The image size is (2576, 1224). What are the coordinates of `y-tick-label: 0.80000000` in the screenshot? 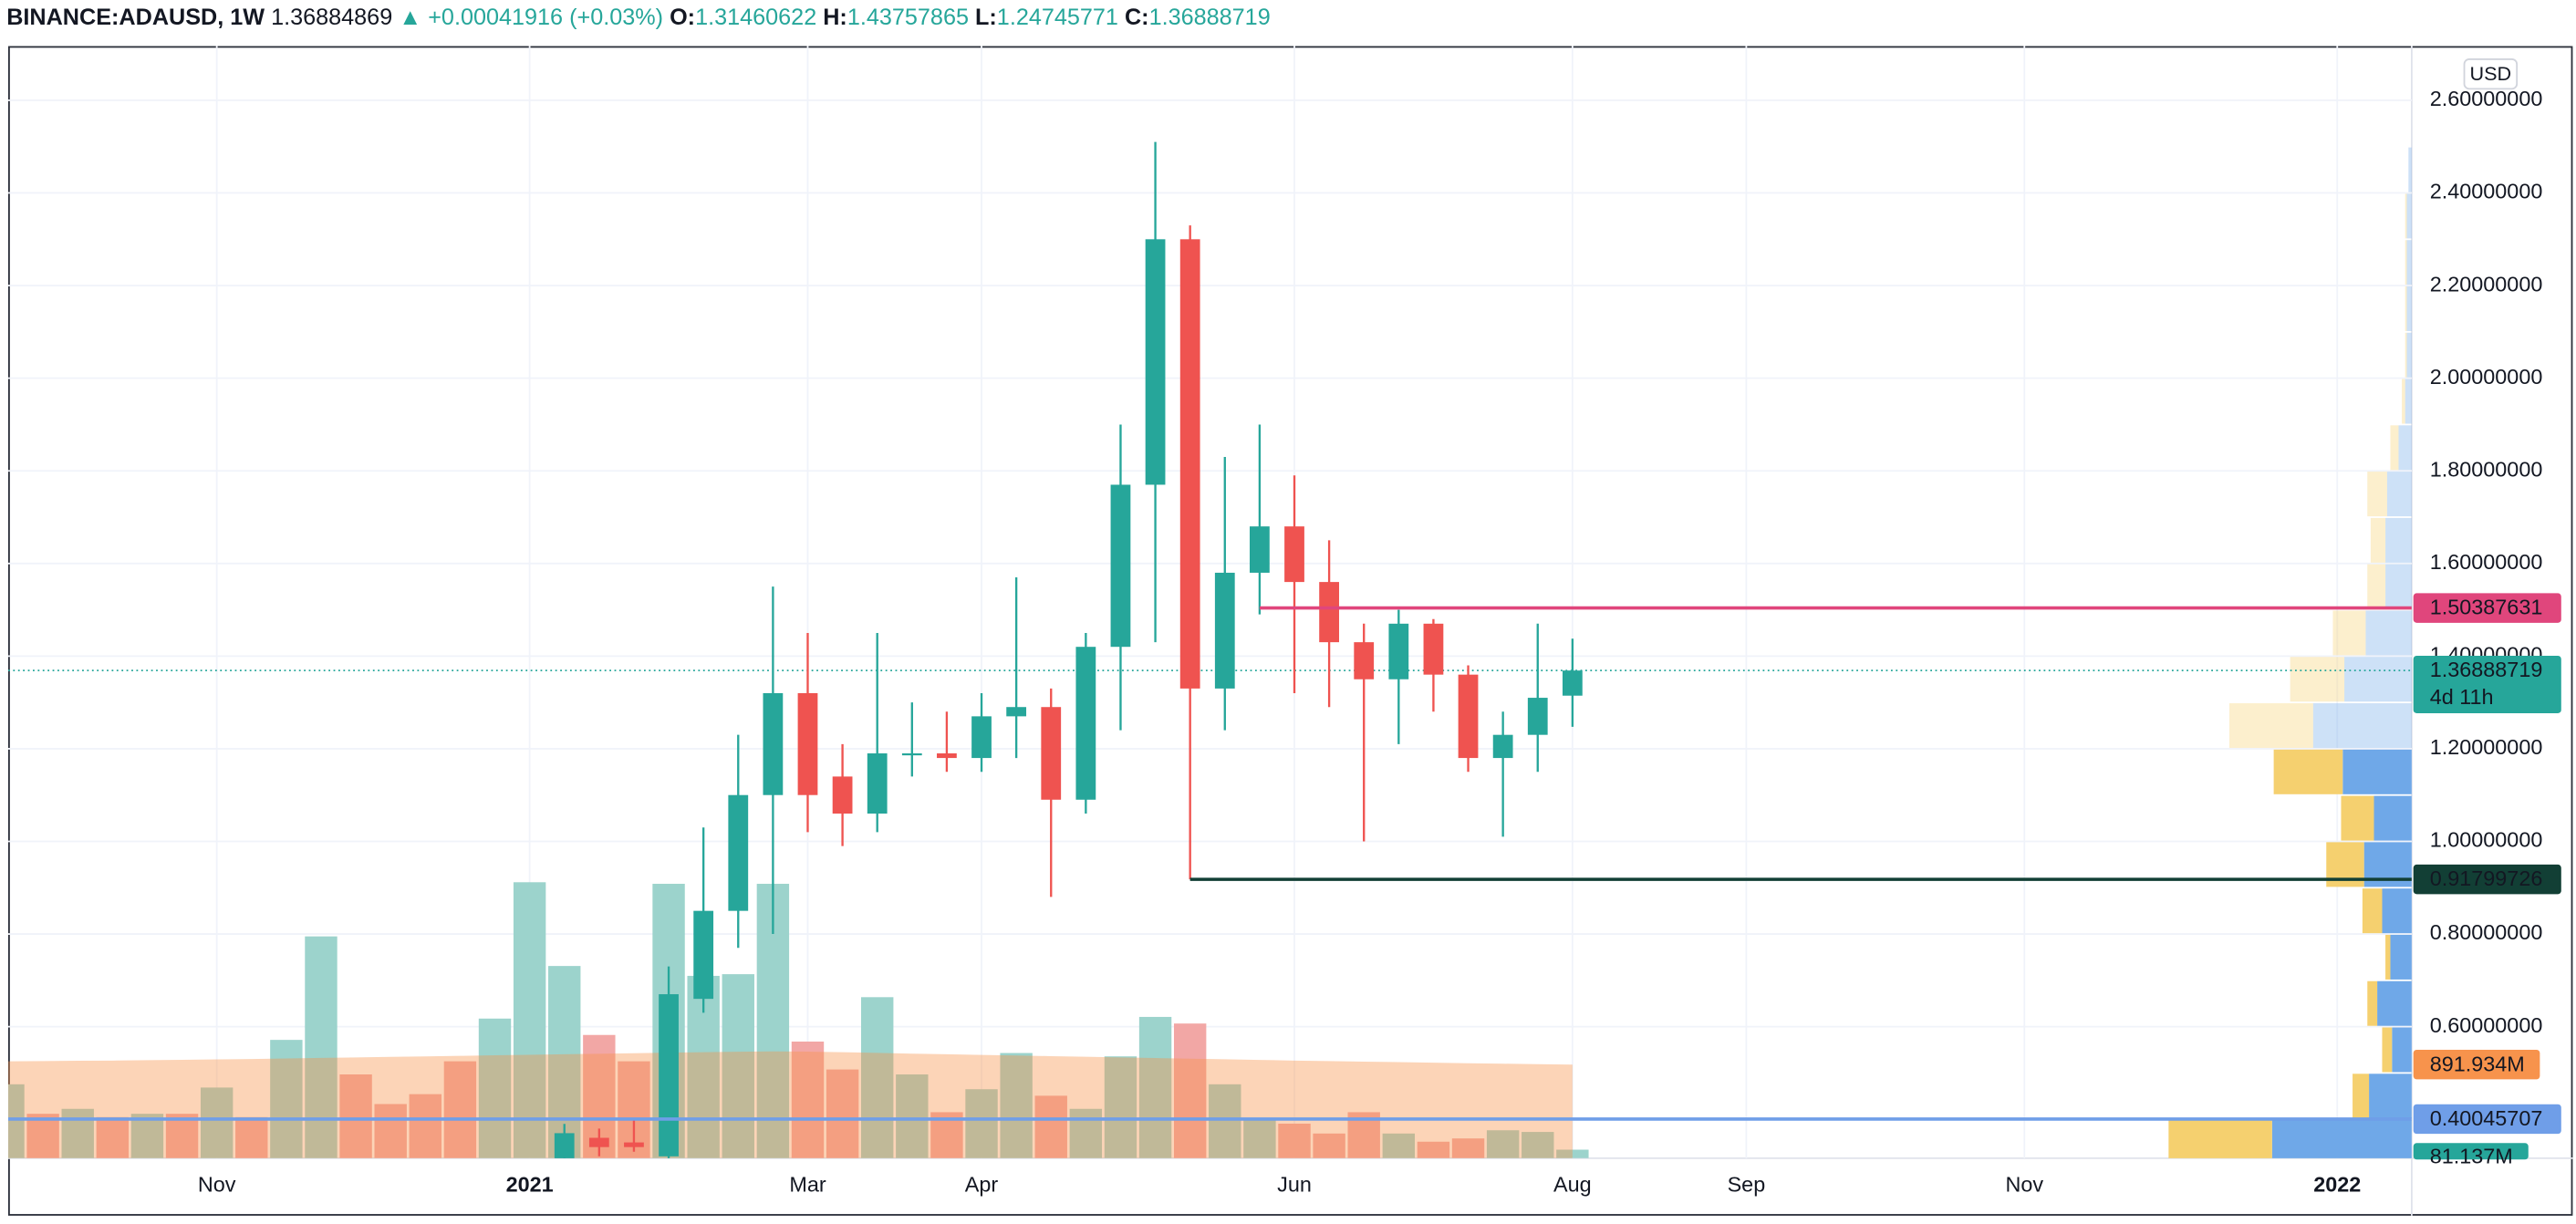 It's located at (2486, 932).